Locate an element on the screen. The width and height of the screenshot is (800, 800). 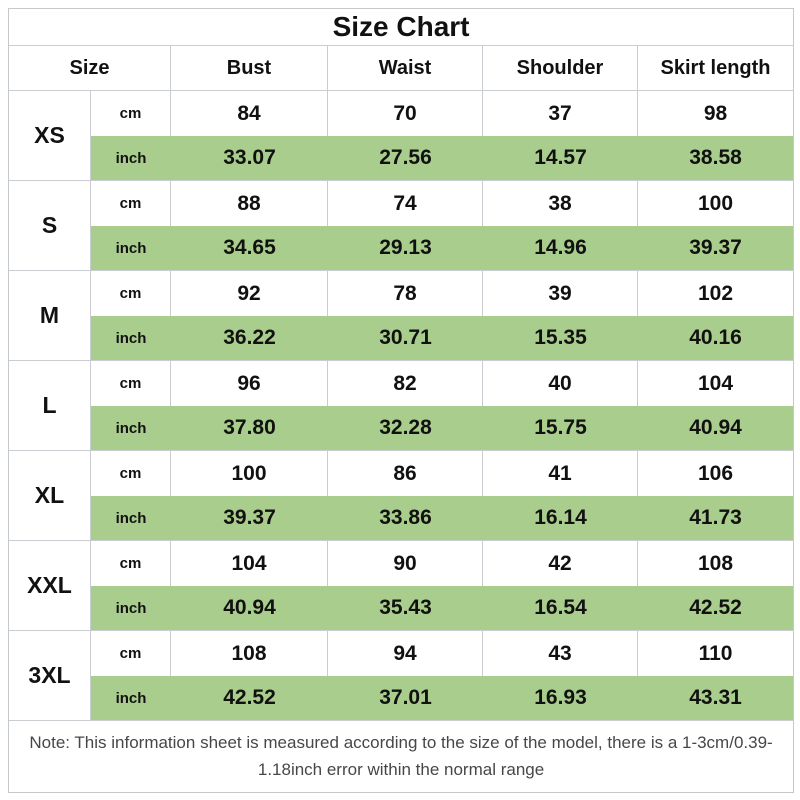
value-cell-cm: 106 is located at coordinates (716, 473).